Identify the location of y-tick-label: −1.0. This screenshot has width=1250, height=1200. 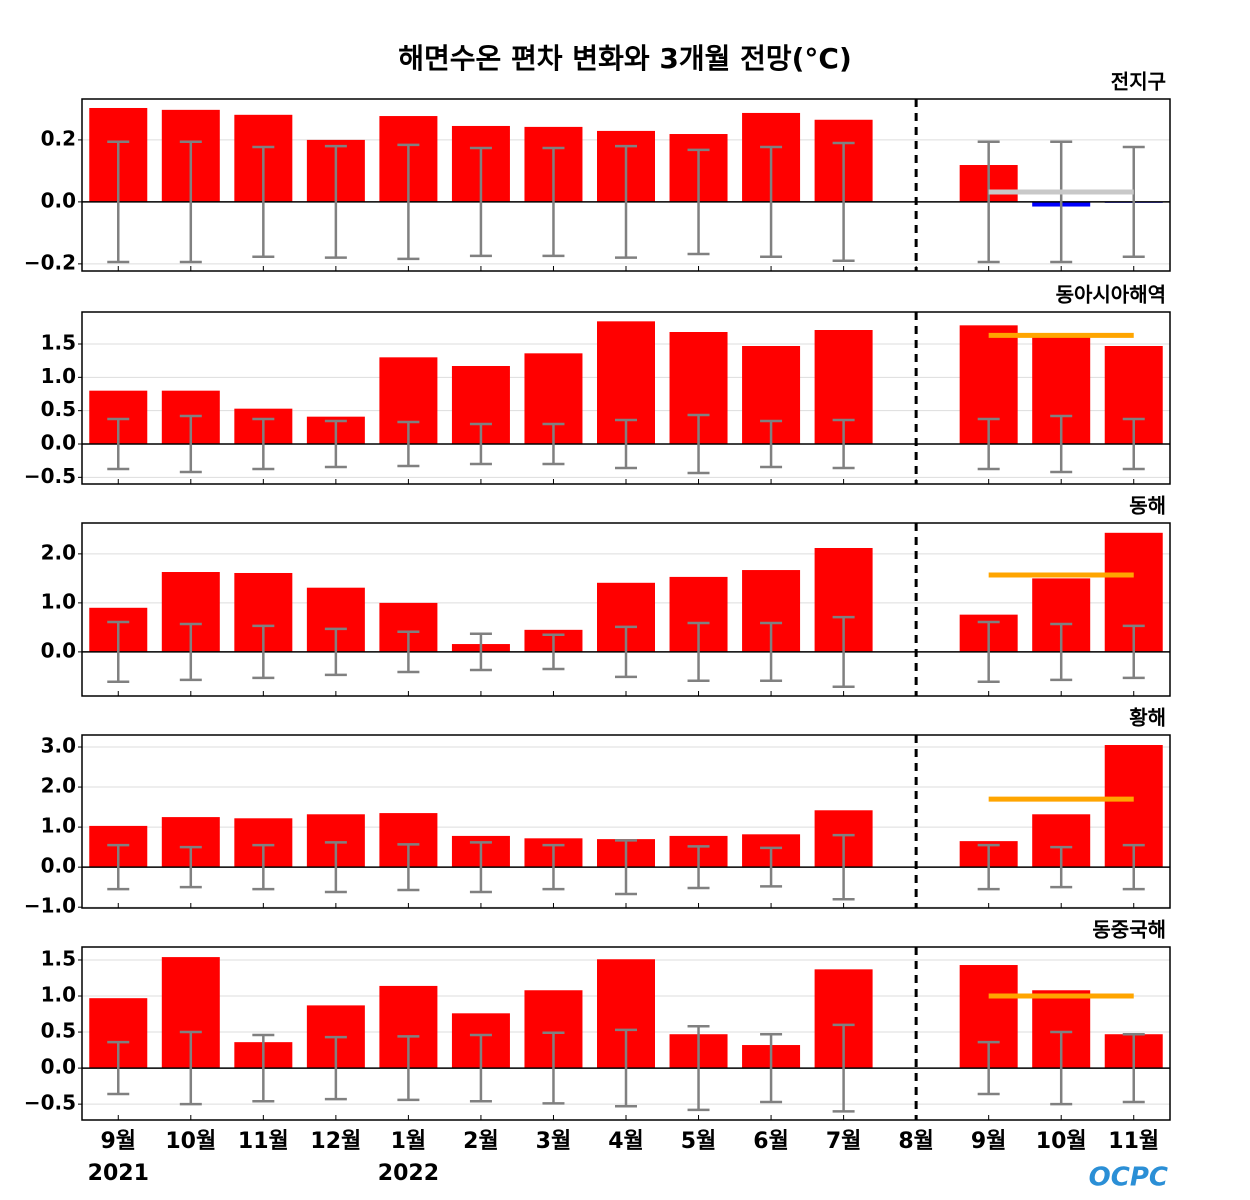
(50, 906).